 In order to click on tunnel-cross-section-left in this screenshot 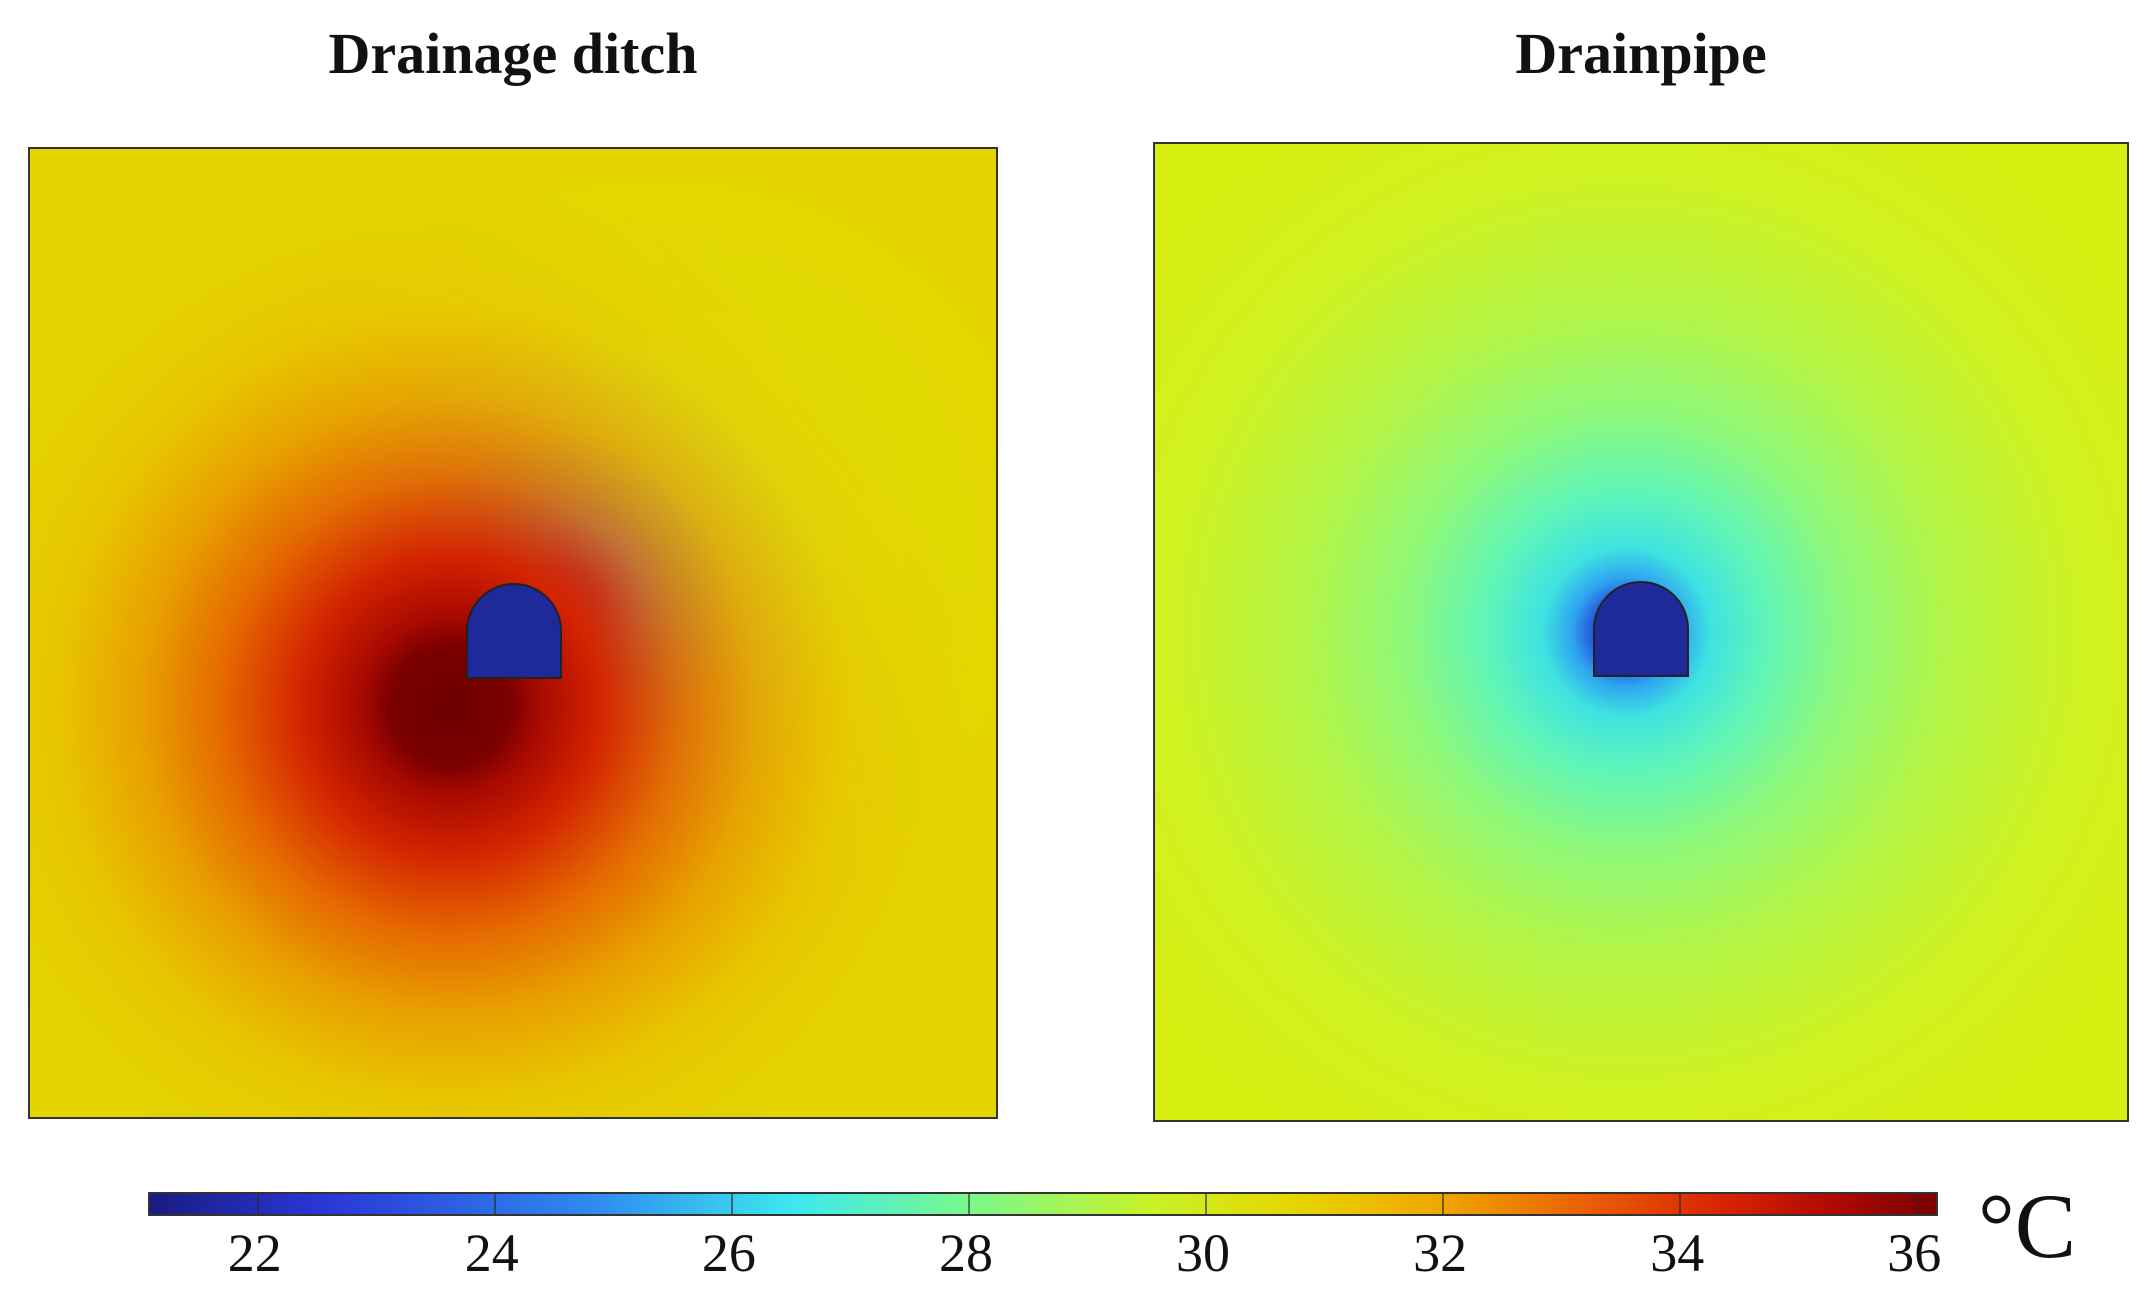, I will do `click(514, 631)`.